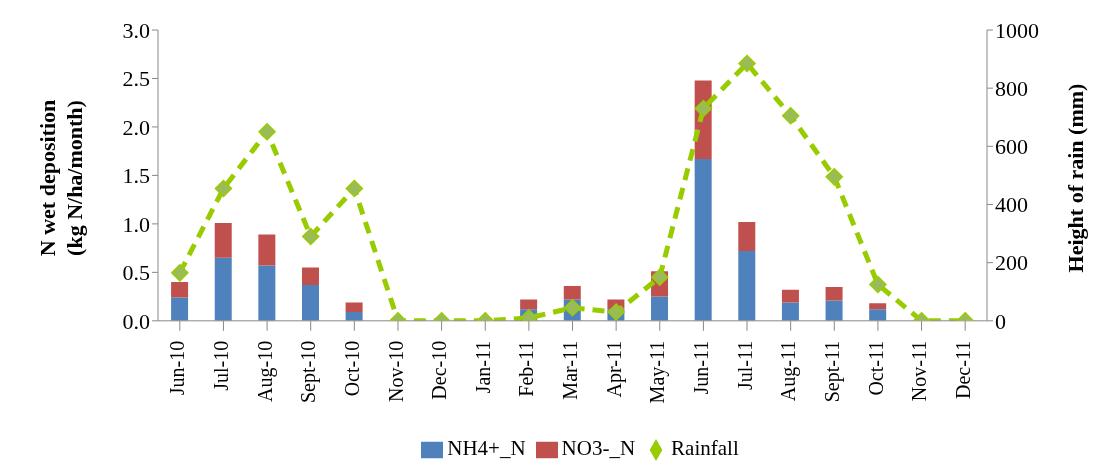  Describe the element at coordinates (309, 372) in the screenshot. I see `x-tick-label: Sept-10` at that location.